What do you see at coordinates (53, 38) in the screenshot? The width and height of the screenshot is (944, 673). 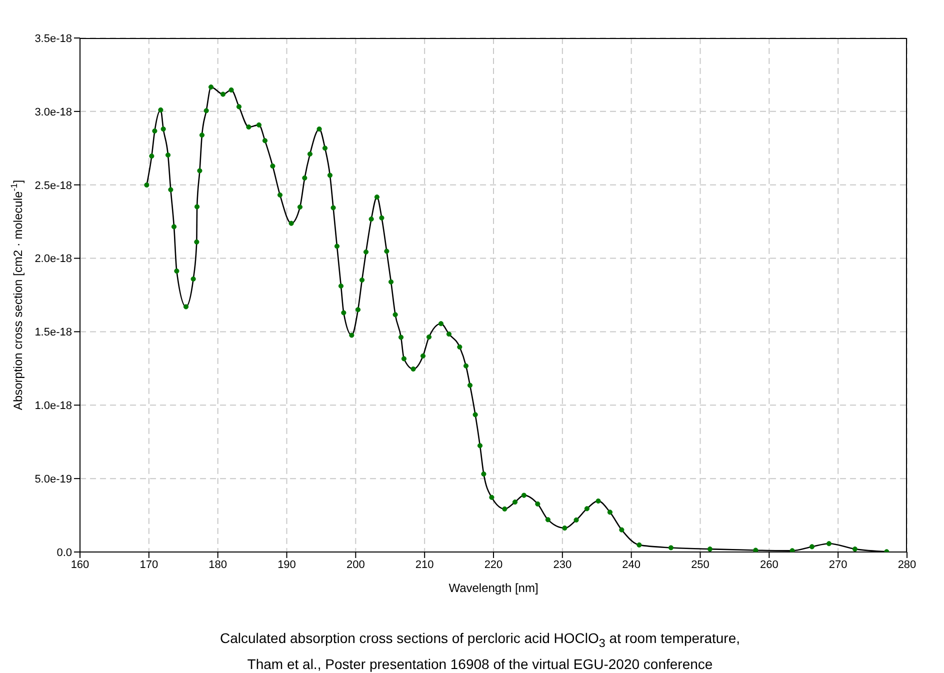 I see `y-tick-label: 3.5e-18` at bounding box center [53, 38].